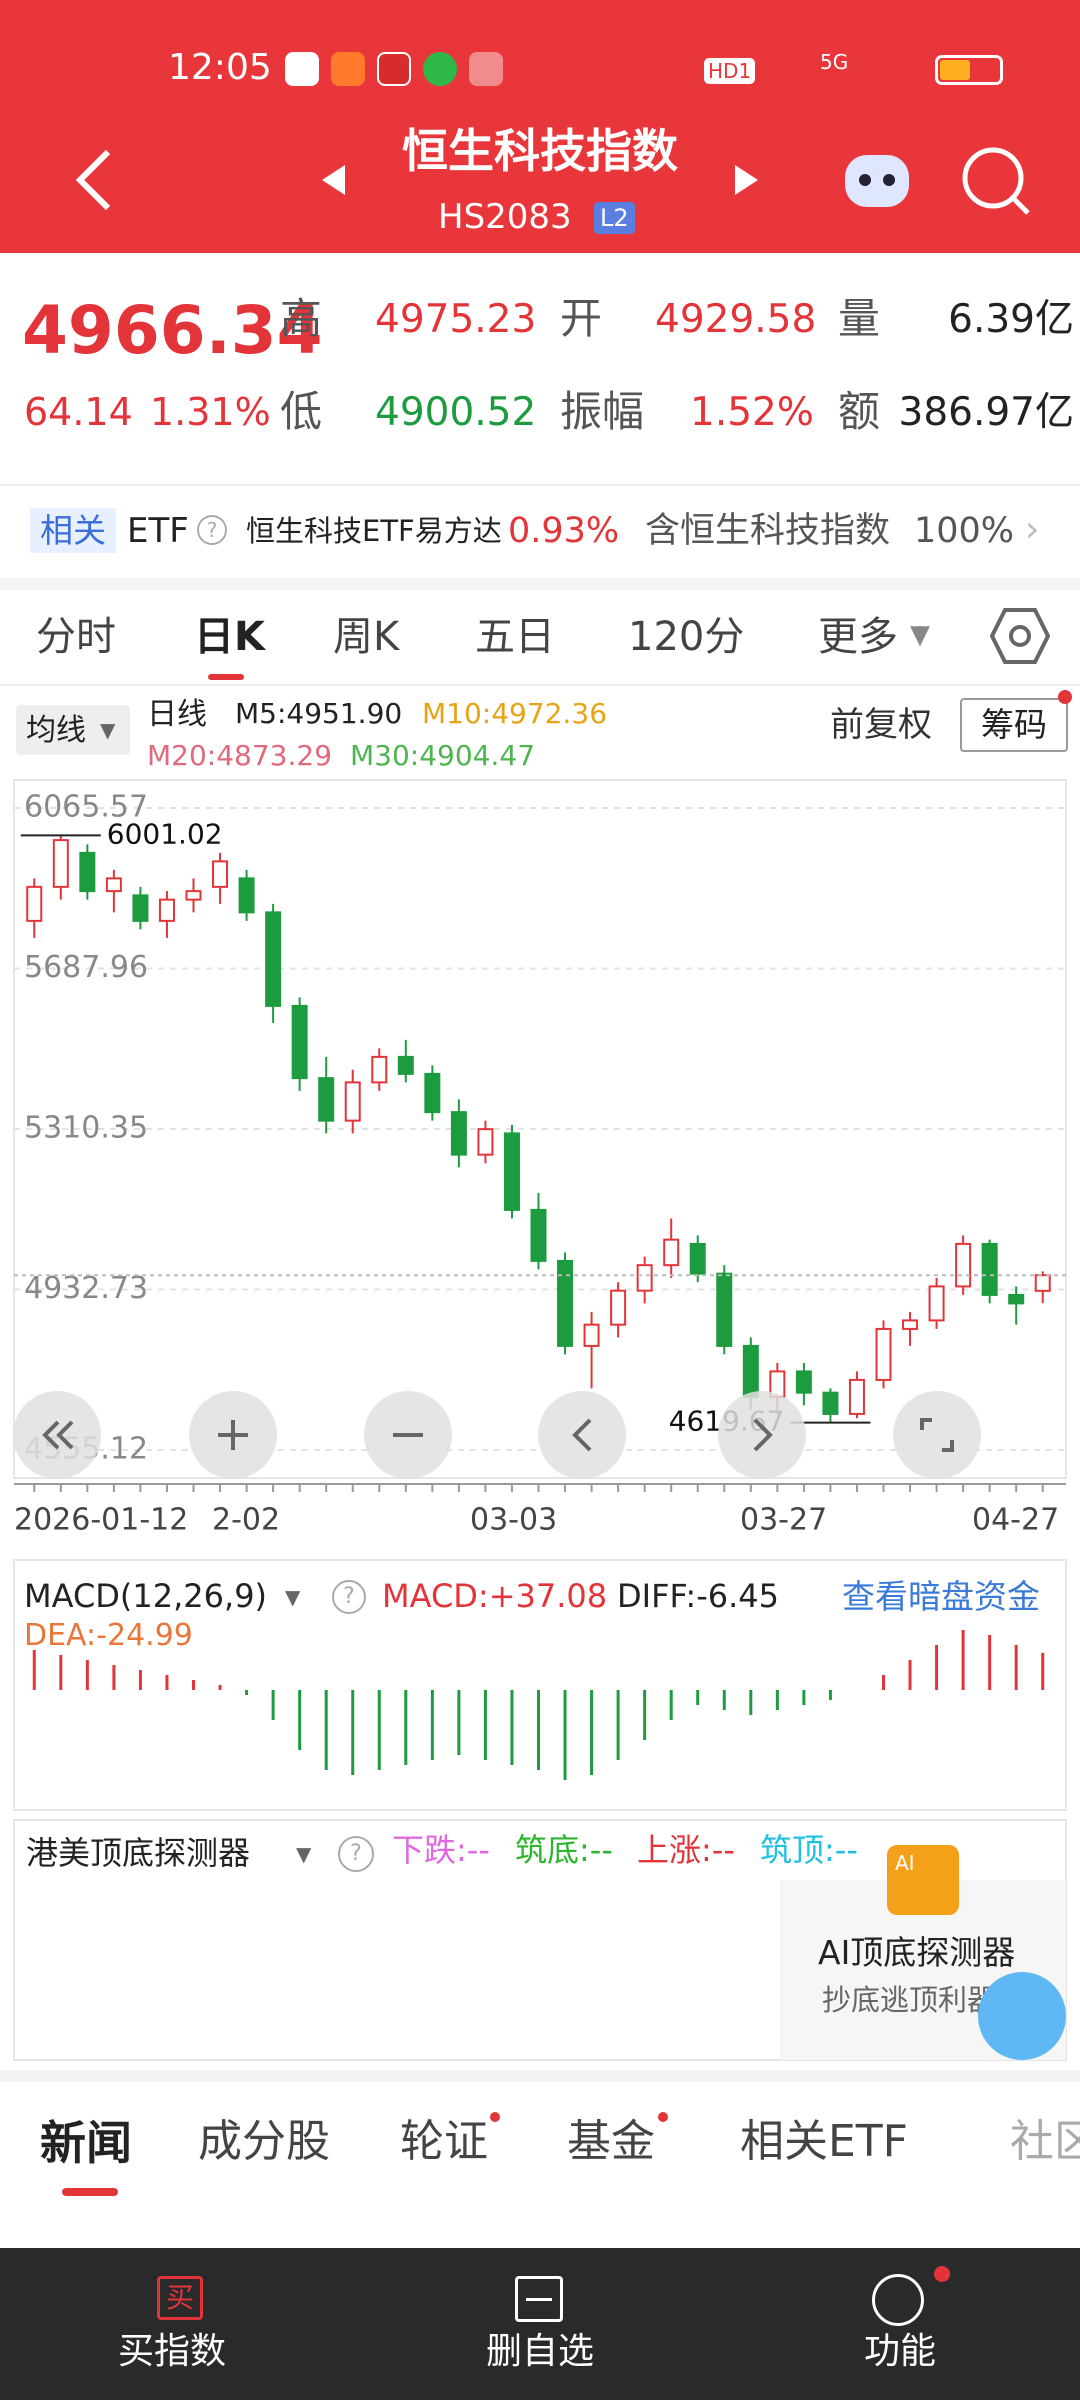 The width and height of the screenshot is (1080, 2400). Describe the element at coordinates (552, 181) in the screenshot. I see `header-icons` at that location.